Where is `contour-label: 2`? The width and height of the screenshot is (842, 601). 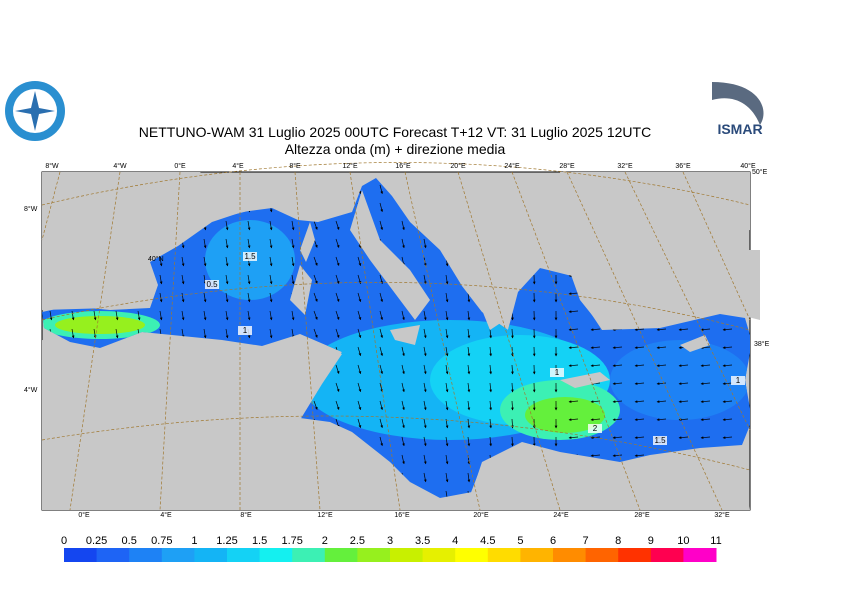
contour-label: 2 is located at coordinates (595, 428).